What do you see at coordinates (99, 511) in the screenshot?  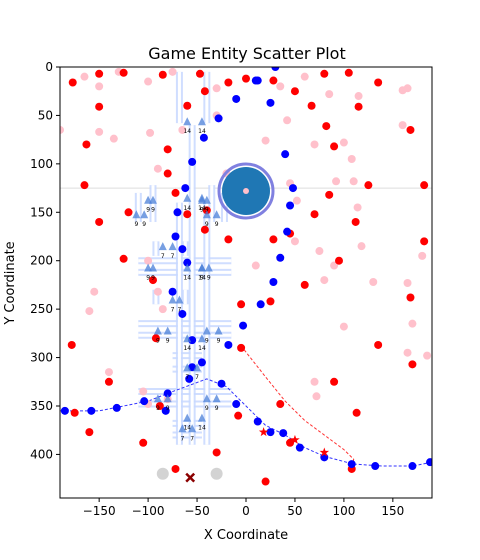 I see `x-tick-label: −150` at bounding box center [99, 511].